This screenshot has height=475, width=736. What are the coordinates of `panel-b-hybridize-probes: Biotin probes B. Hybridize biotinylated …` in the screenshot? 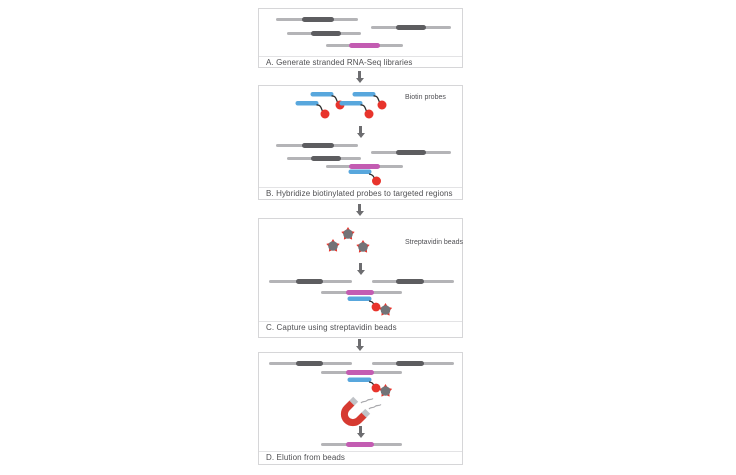 It's located at (360, 142).